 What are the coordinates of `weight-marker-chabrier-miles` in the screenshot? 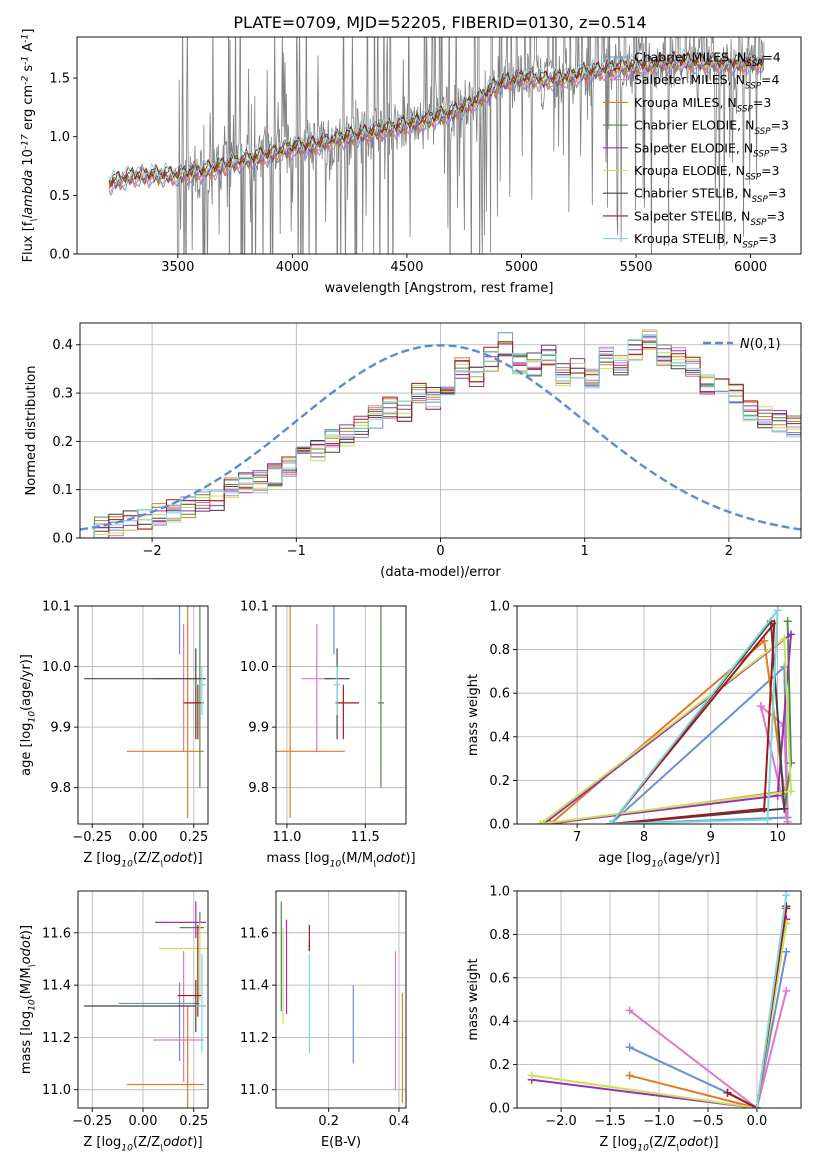 It's located at (629, 1047).